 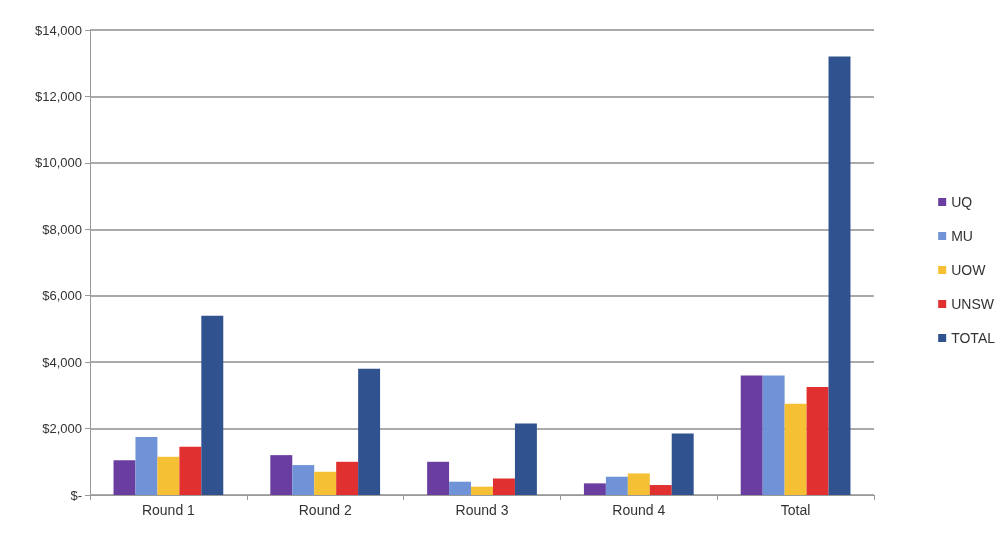 What do you see at coordinates (325, 510) in the screenshot?
I see `x-tick-label: Round 2` at bounding box center [325, 510].